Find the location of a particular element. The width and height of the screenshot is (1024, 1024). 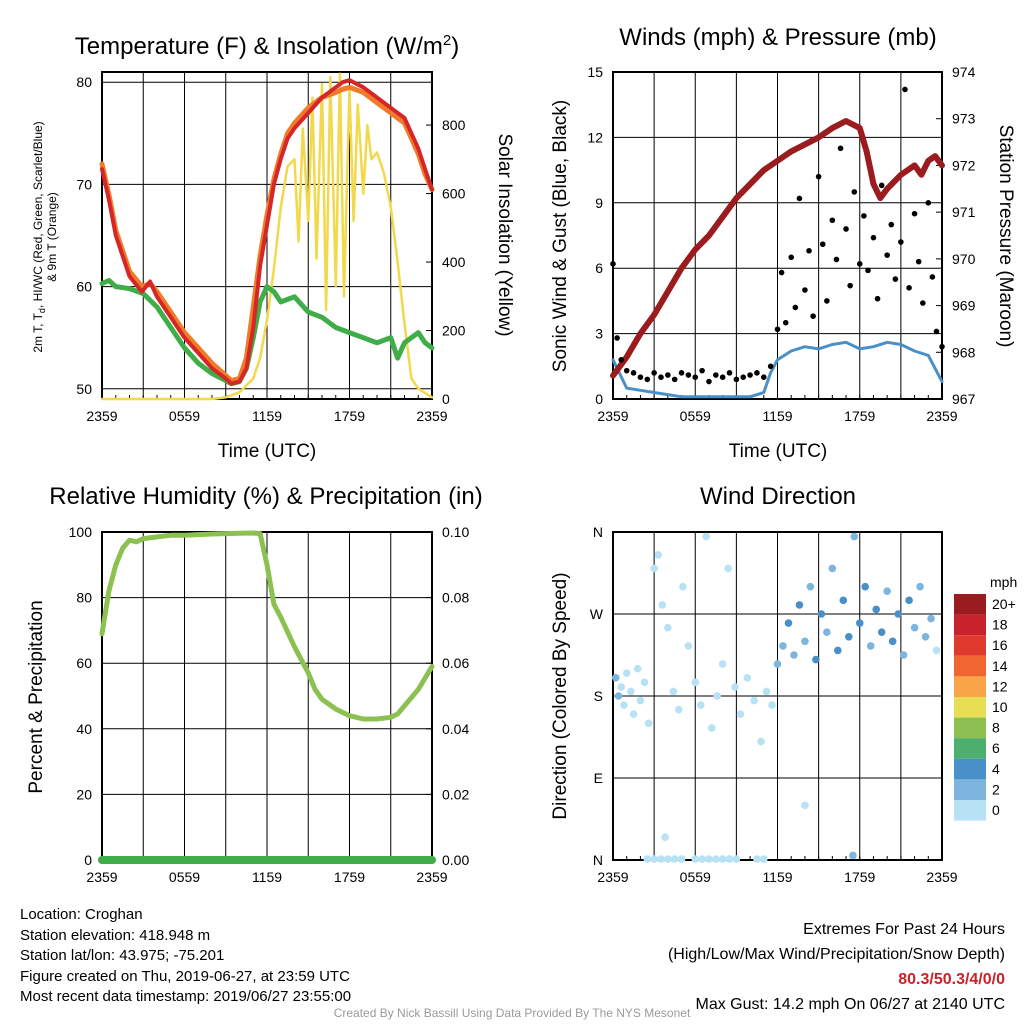

plot-border is located at coordinates (267, 235).